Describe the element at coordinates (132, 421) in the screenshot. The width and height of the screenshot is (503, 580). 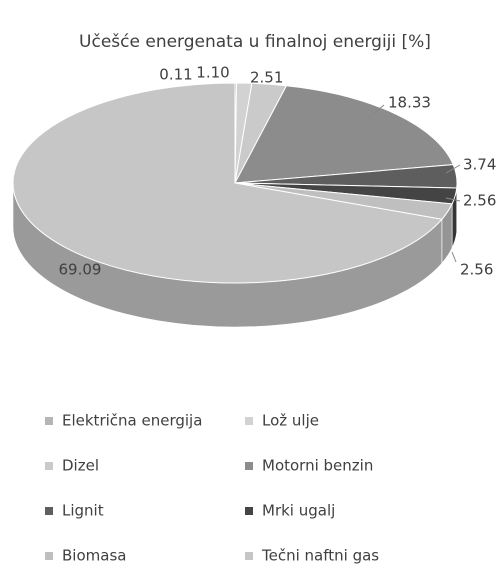
I see `legend-label: Električna energija` at that location.